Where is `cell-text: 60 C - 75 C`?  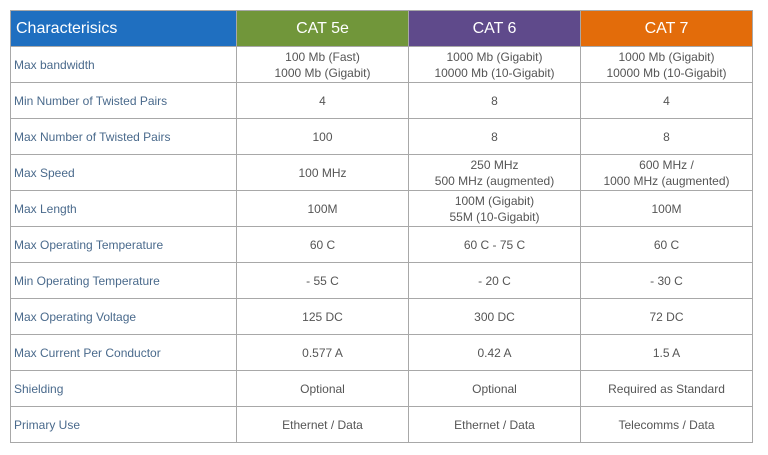
cell-text: 60 C - 75 C is located at coordinates (494, 244).